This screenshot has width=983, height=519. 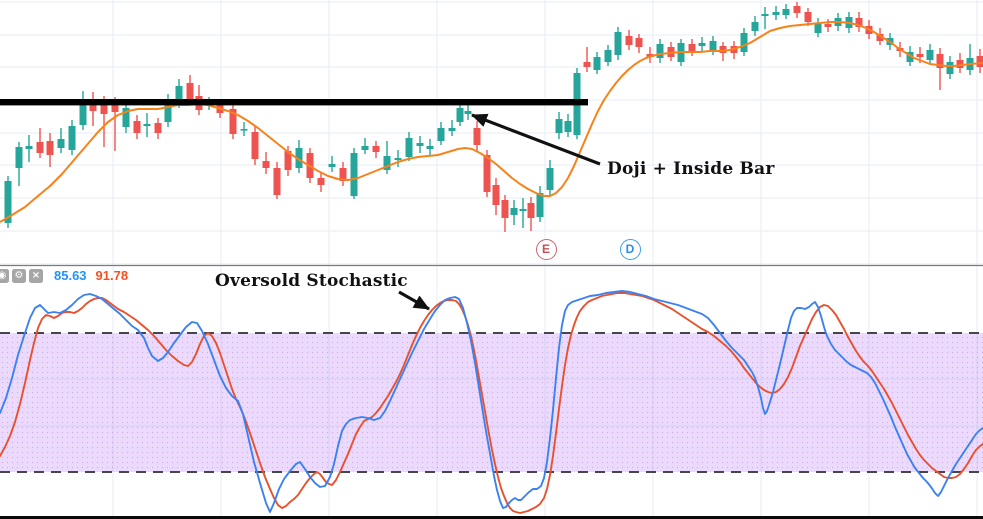 What do you see at coordinates (91, 275) in the screenshot?
I see `stochastic-values: 85.63 91.78` at bounding box center [91, 275].